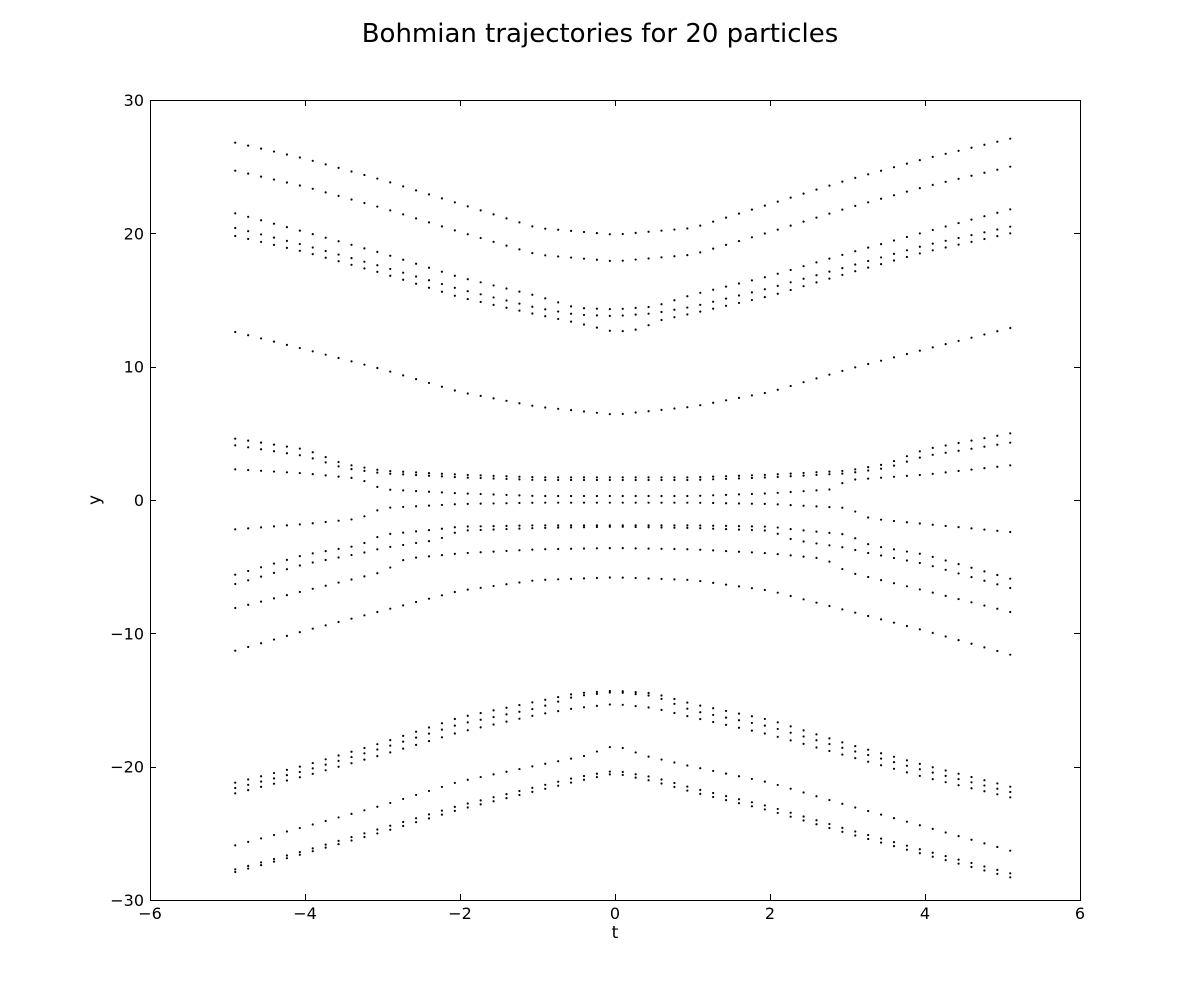 This screenshot has height=1000, width=1200. I want to click on x-tick-label: 2, so click(770, 913).